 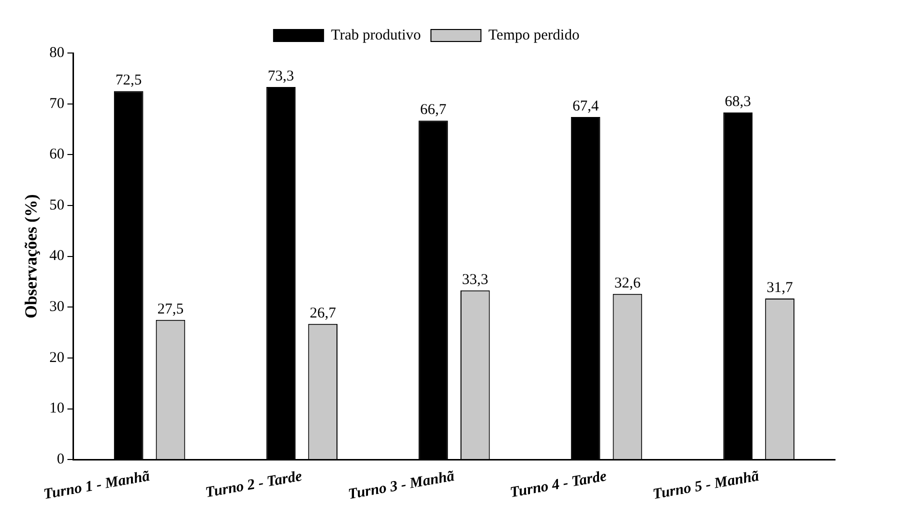 What do you see at coordinates (376, 35) in the screenshot?
I see `legend-label: Trab produtivo` at bounding box center [376, 35].